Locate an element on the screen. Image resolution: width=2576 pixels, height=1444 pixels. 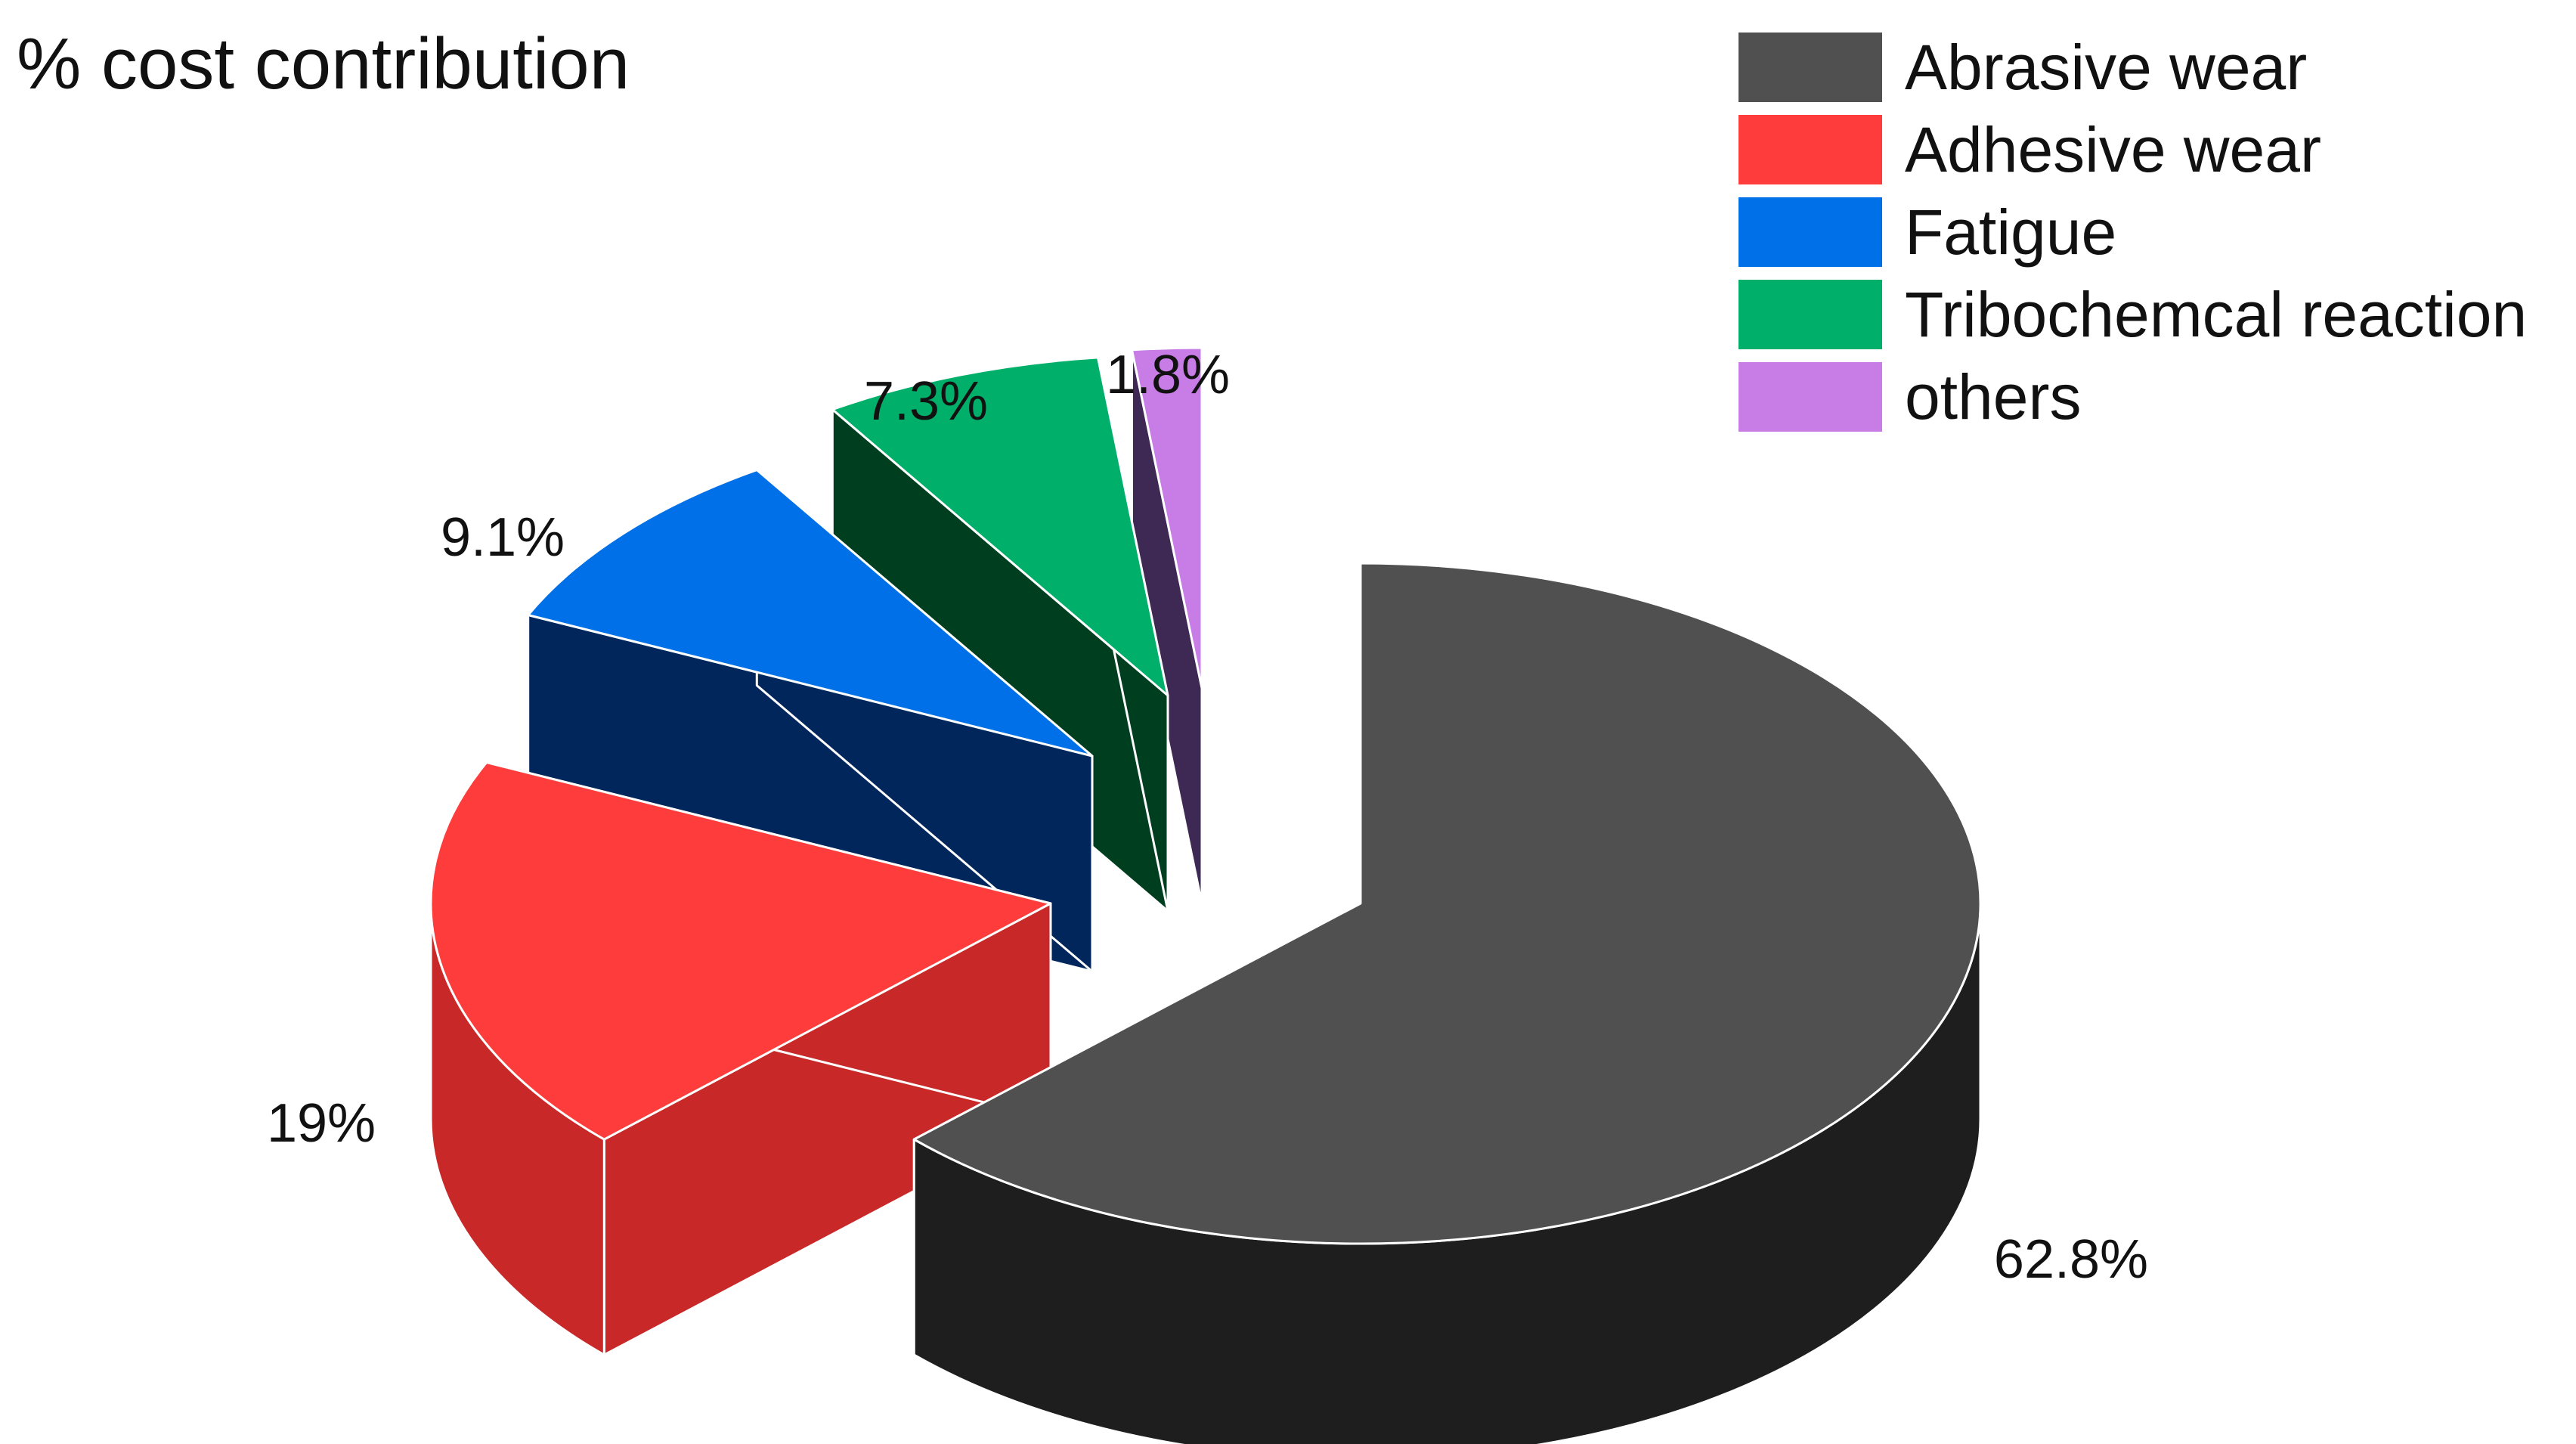
chart-title: % cost contribution is located at coordinates (323, 63).